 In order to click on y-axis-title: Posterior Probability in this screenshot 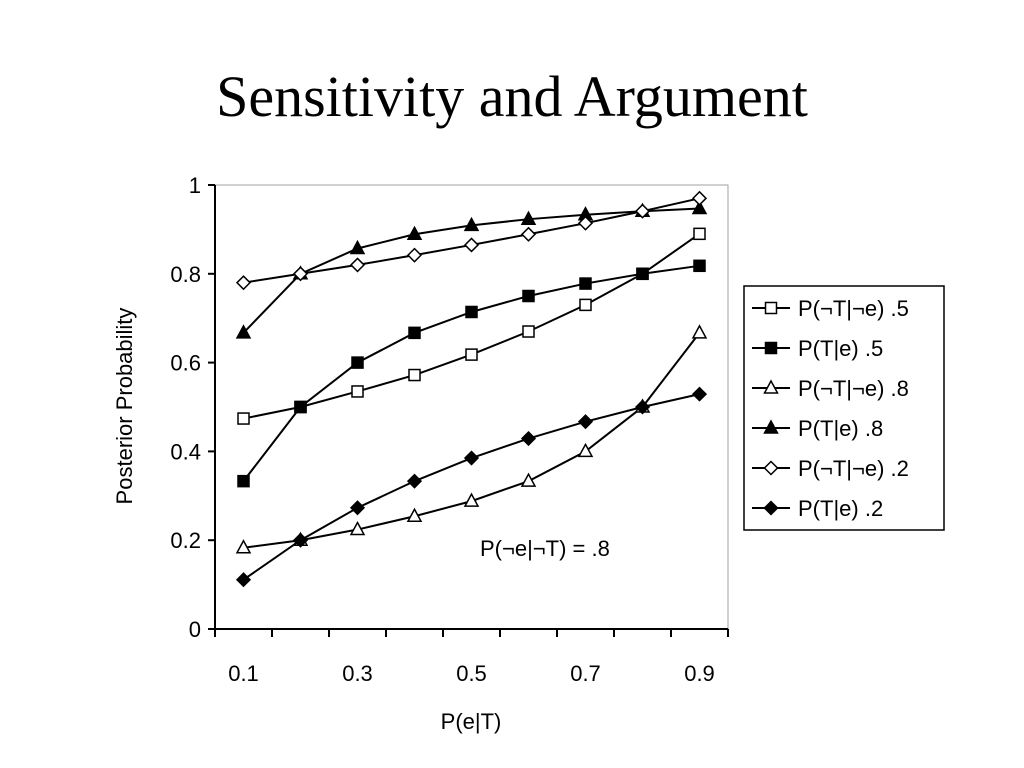, I will do `click(124, 406)`.